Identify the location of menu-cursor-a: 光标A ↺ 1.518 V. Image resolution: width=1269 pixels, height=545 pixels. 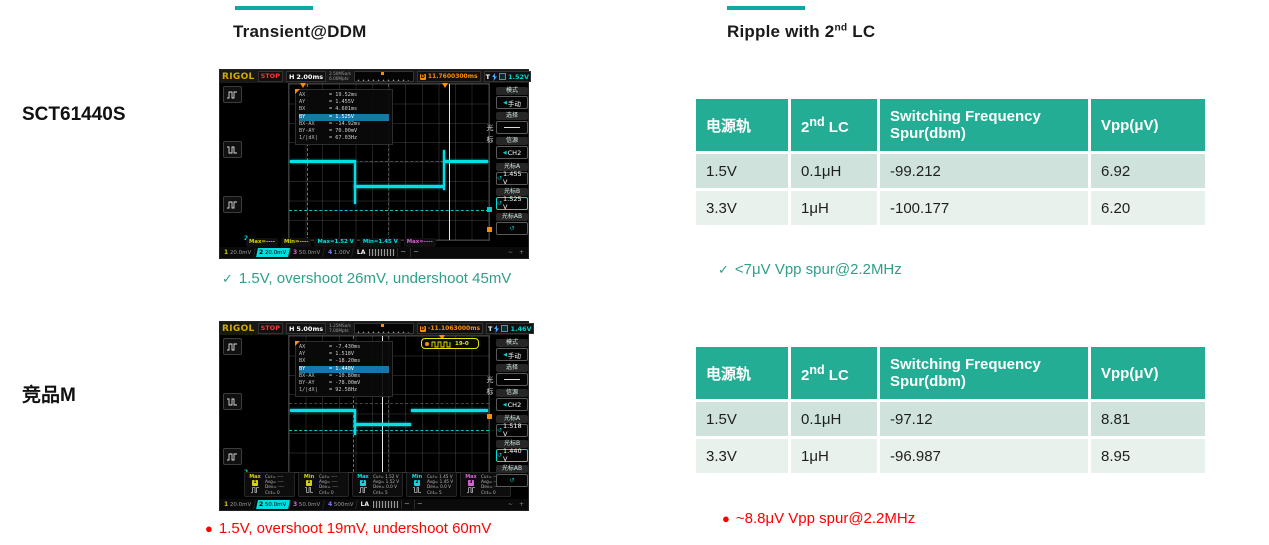
(512, 426).